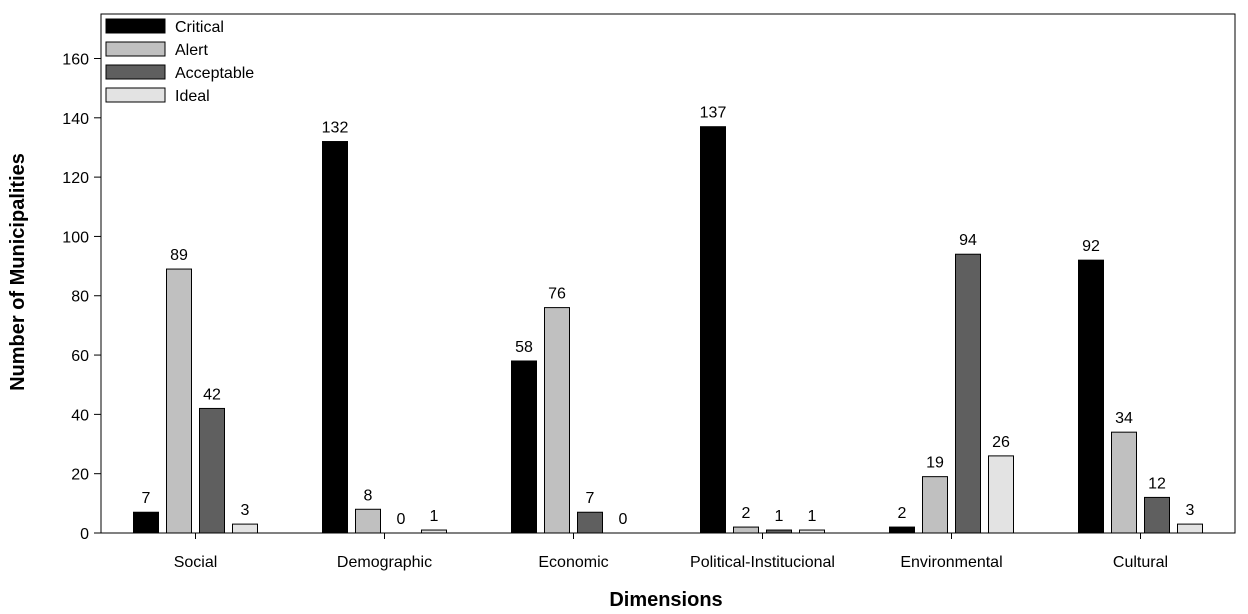  What do you see at coordinates (713, 113) in the screenshot?
I see `data-label: 137` at bounding box center [713, 113].